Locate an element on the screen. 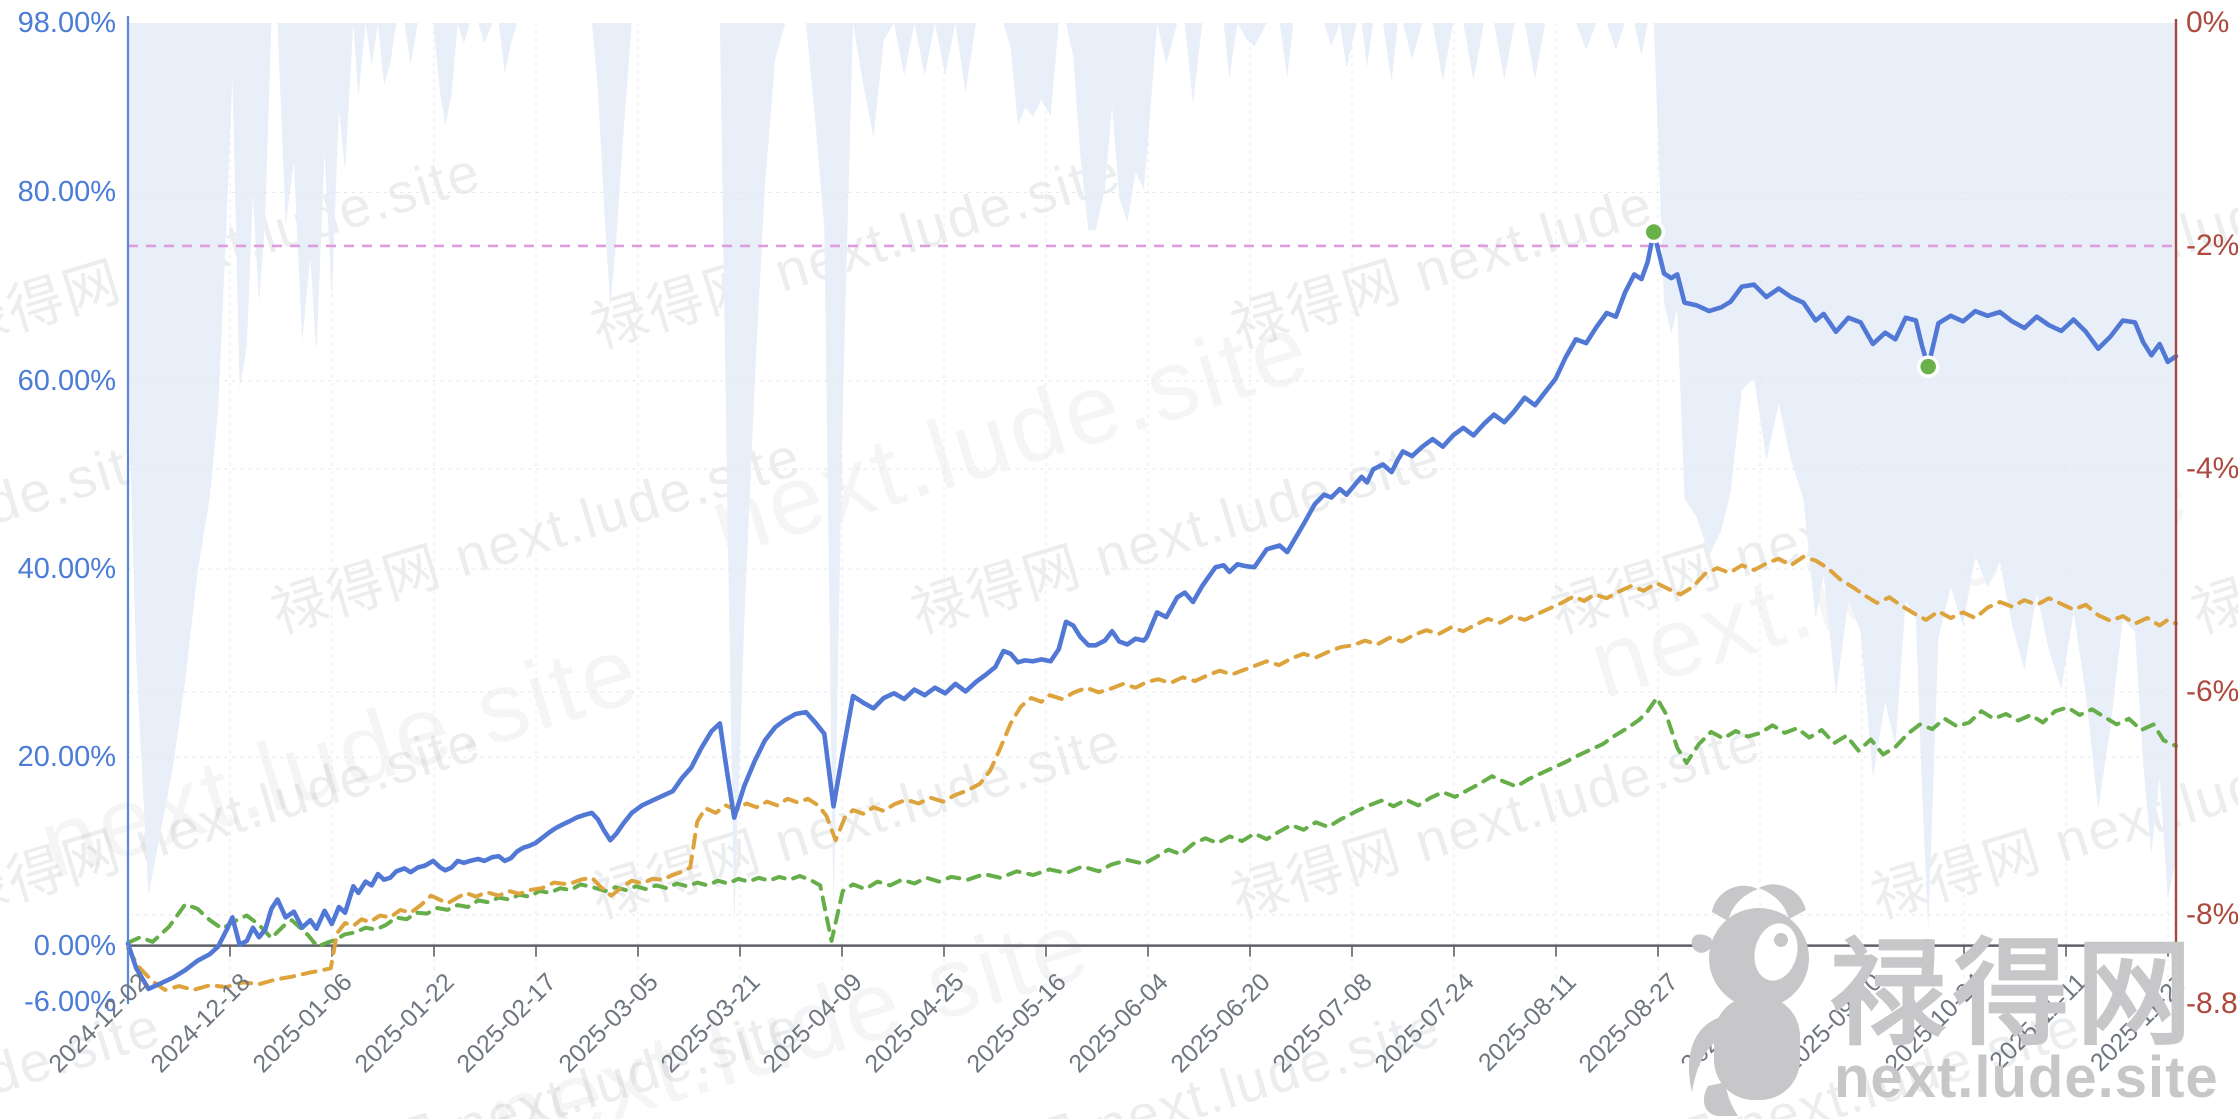 Image resolution: width=2238 pixels, height=1119 pixels. y-right-label: -2% is located at coordinates (2212, 245).